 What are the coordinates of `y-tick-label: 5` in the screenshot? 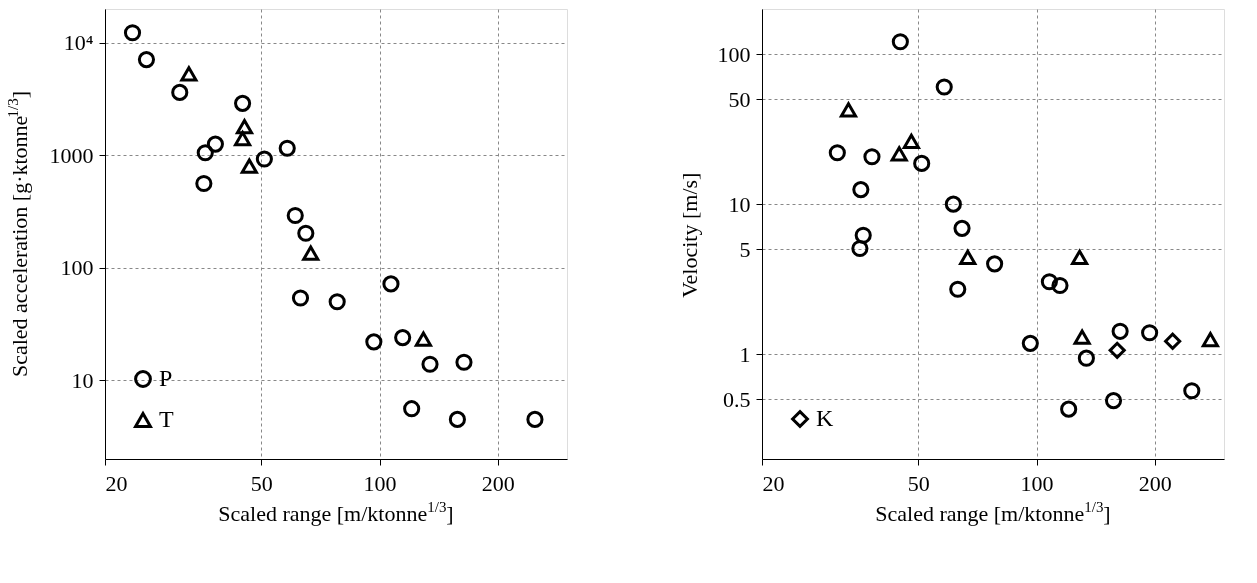 It's located at (745, 249).